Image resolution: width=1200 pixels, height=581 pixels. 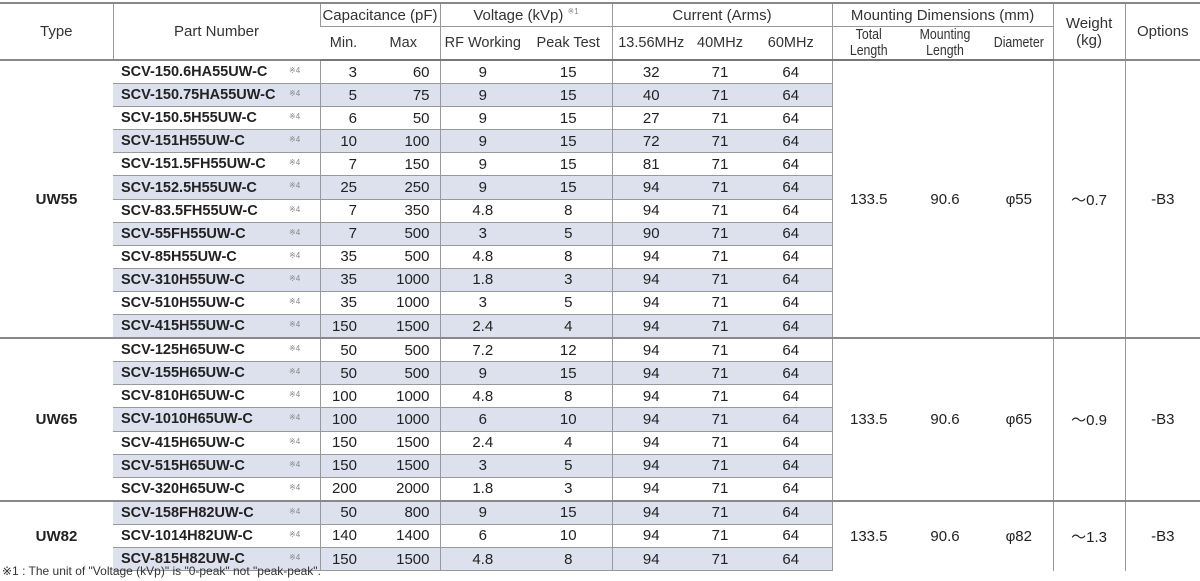 I want to click on part-number: SCV-150.5H55UW-C ※4, so click(x=216, y=118).